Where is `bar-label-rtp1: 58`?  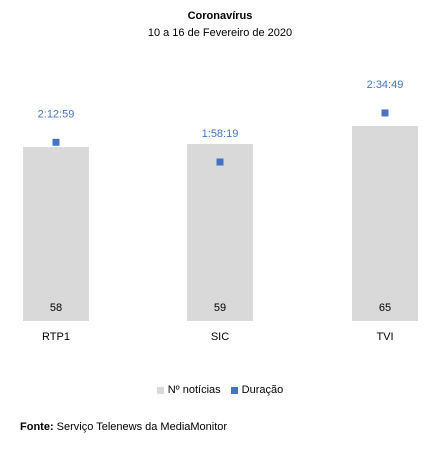
bar-label-rtp1: 58 is located at coordinates (56, 308).